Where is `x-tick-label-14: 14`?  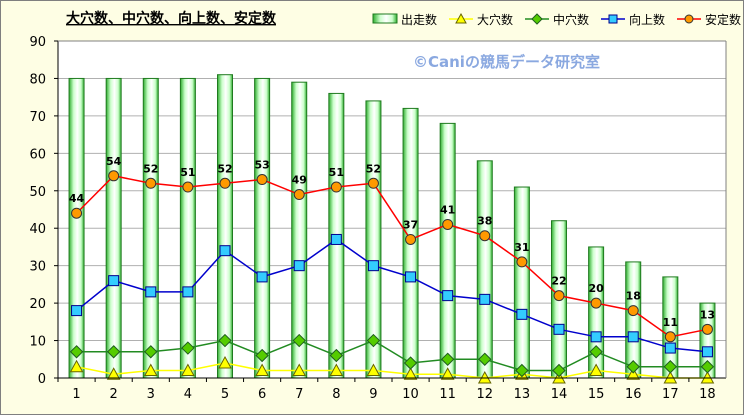
x-tick-label-14: 14 is located at coordinates (559, 394).